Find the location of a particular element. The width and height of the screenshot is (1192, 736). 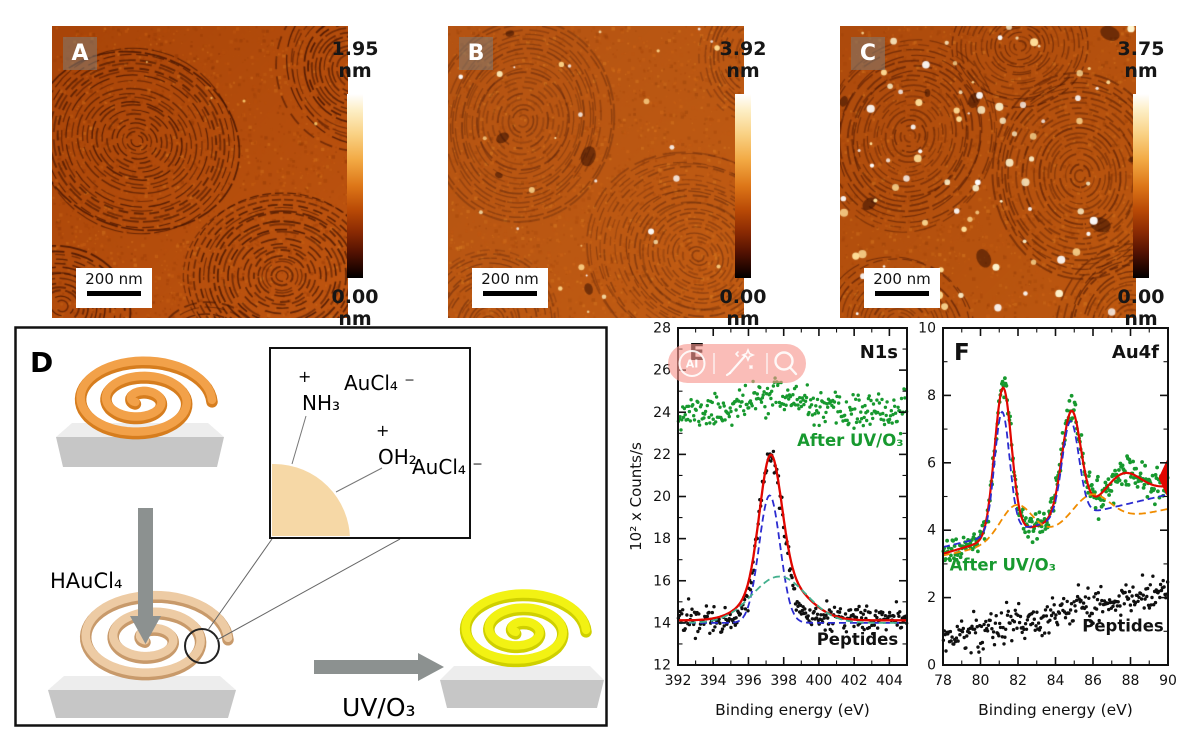

svg-text: 80 is located at coordinates (981, 681).